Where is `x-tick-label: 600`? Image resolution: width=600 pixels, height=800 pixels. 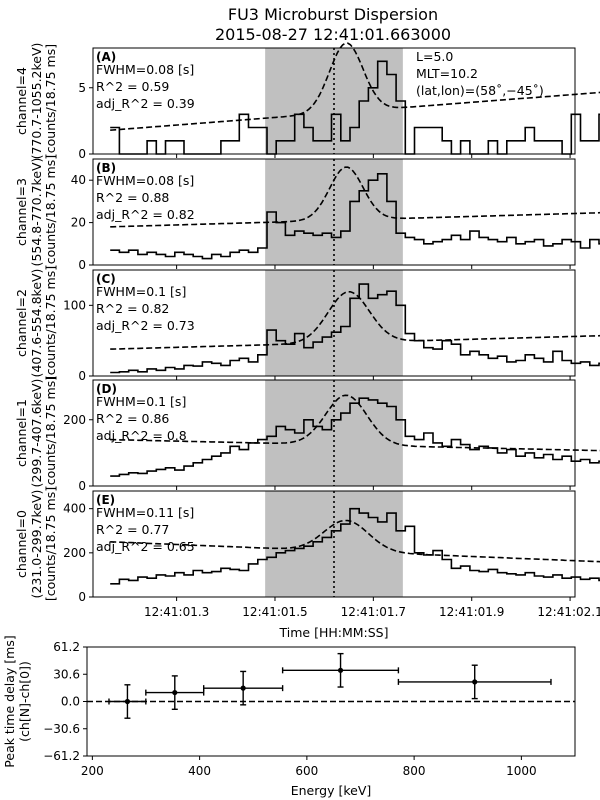 x-tick-label: 600 is located at coordinates (306, 771).